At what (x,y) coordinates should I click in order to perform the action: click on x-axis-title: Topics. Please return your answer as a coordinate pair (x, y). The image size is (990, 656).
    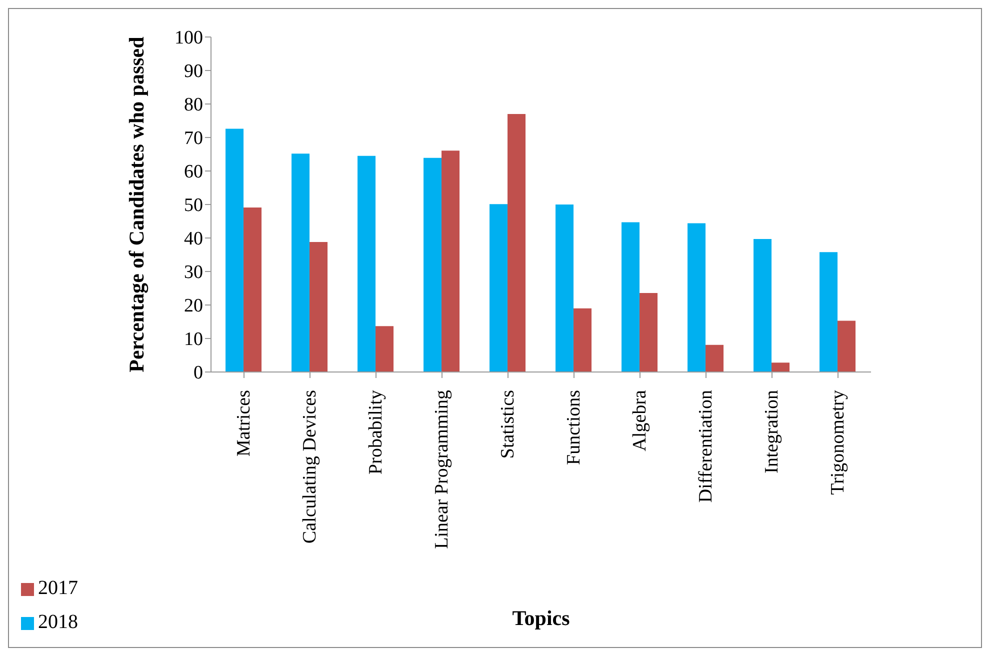
    Looking at the image, I should click on (541, 618).